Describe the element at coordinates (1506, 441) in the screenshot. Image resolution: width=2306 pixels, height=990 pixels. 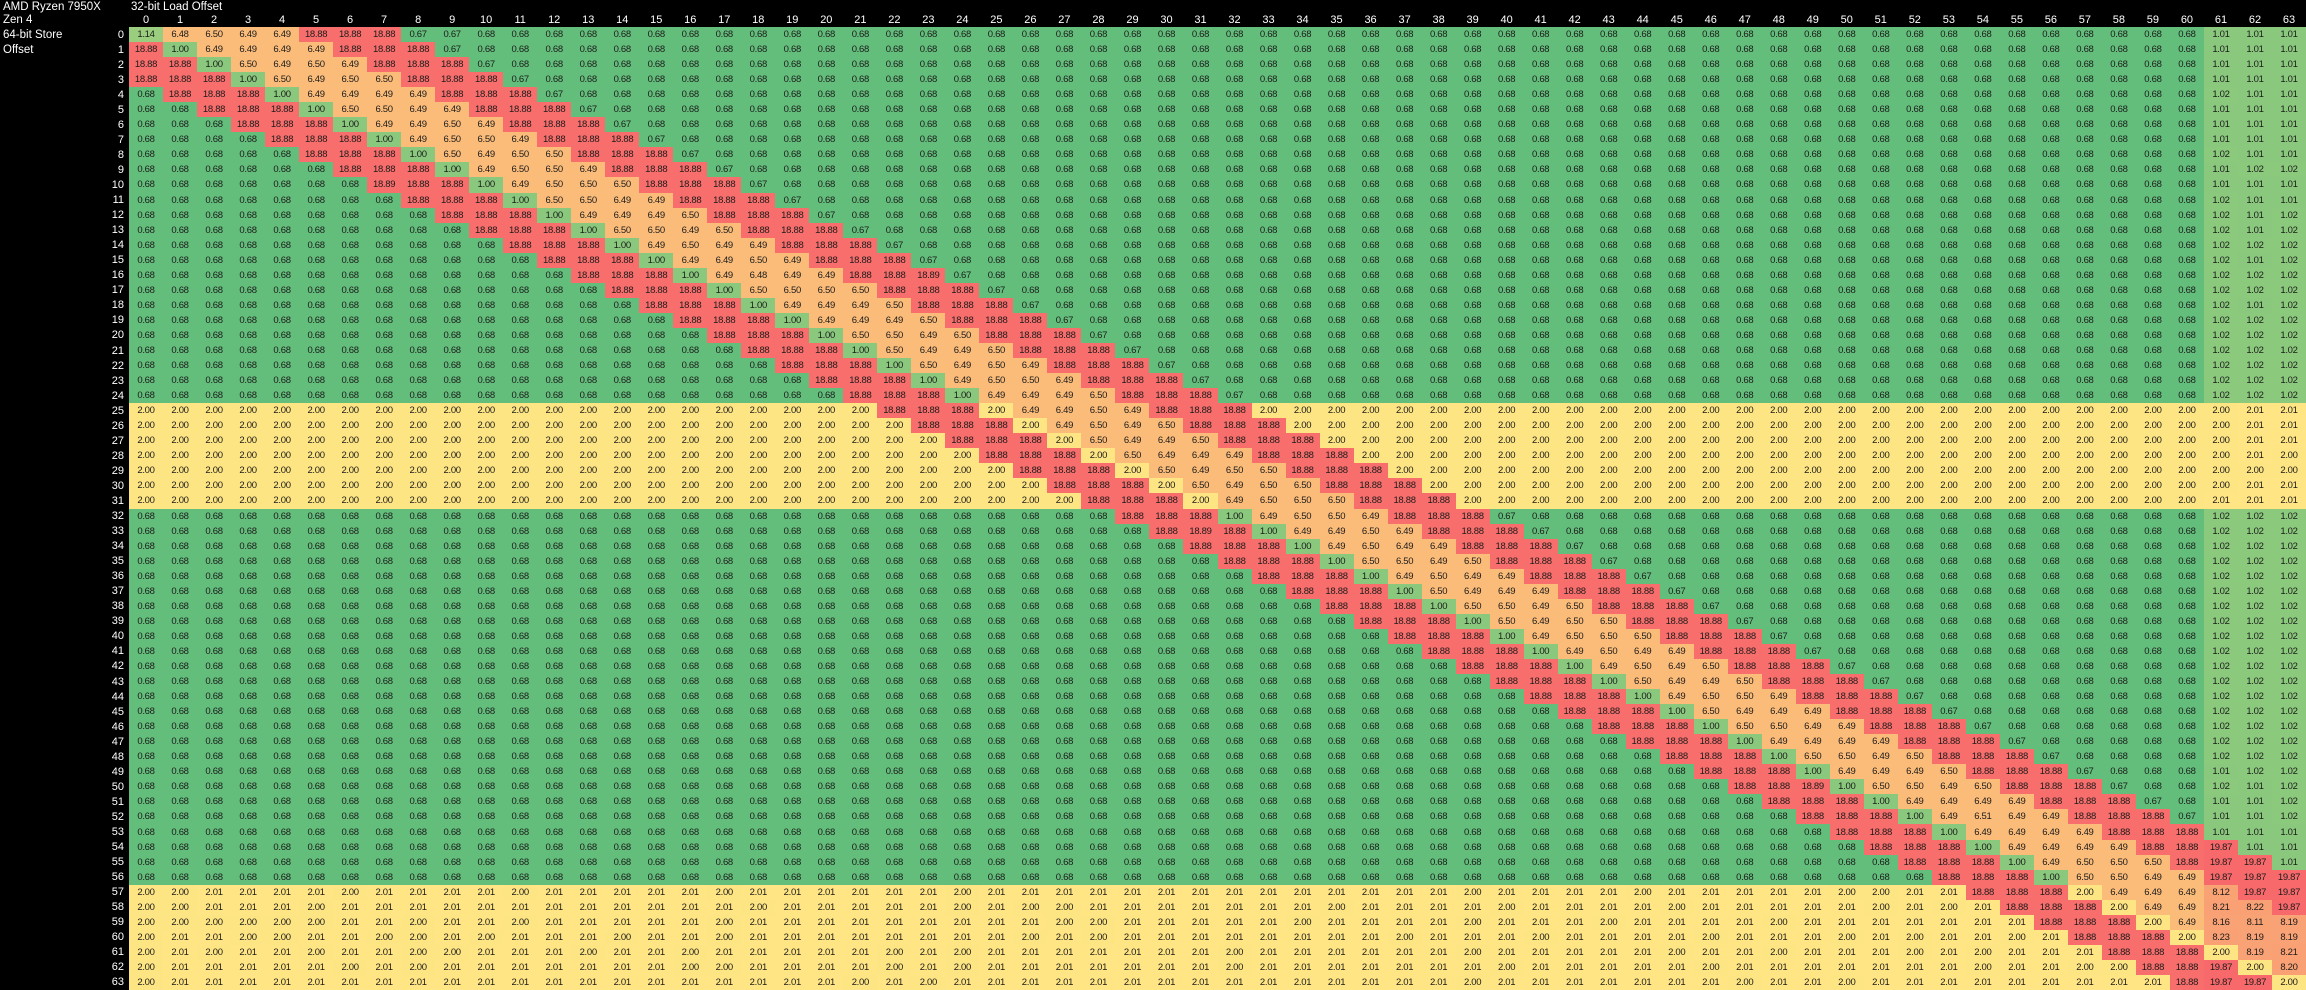
I see `cell-r27-c40: 2.00` at that location.